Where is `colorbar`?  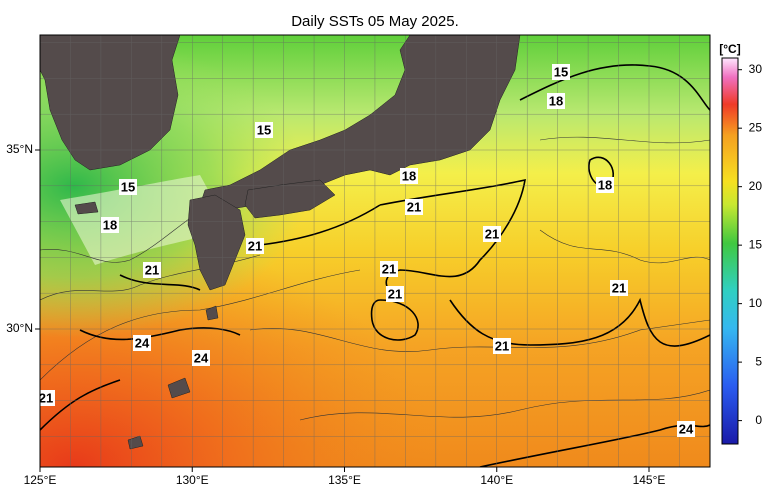 colorbar is located at coordinates (730, 251).